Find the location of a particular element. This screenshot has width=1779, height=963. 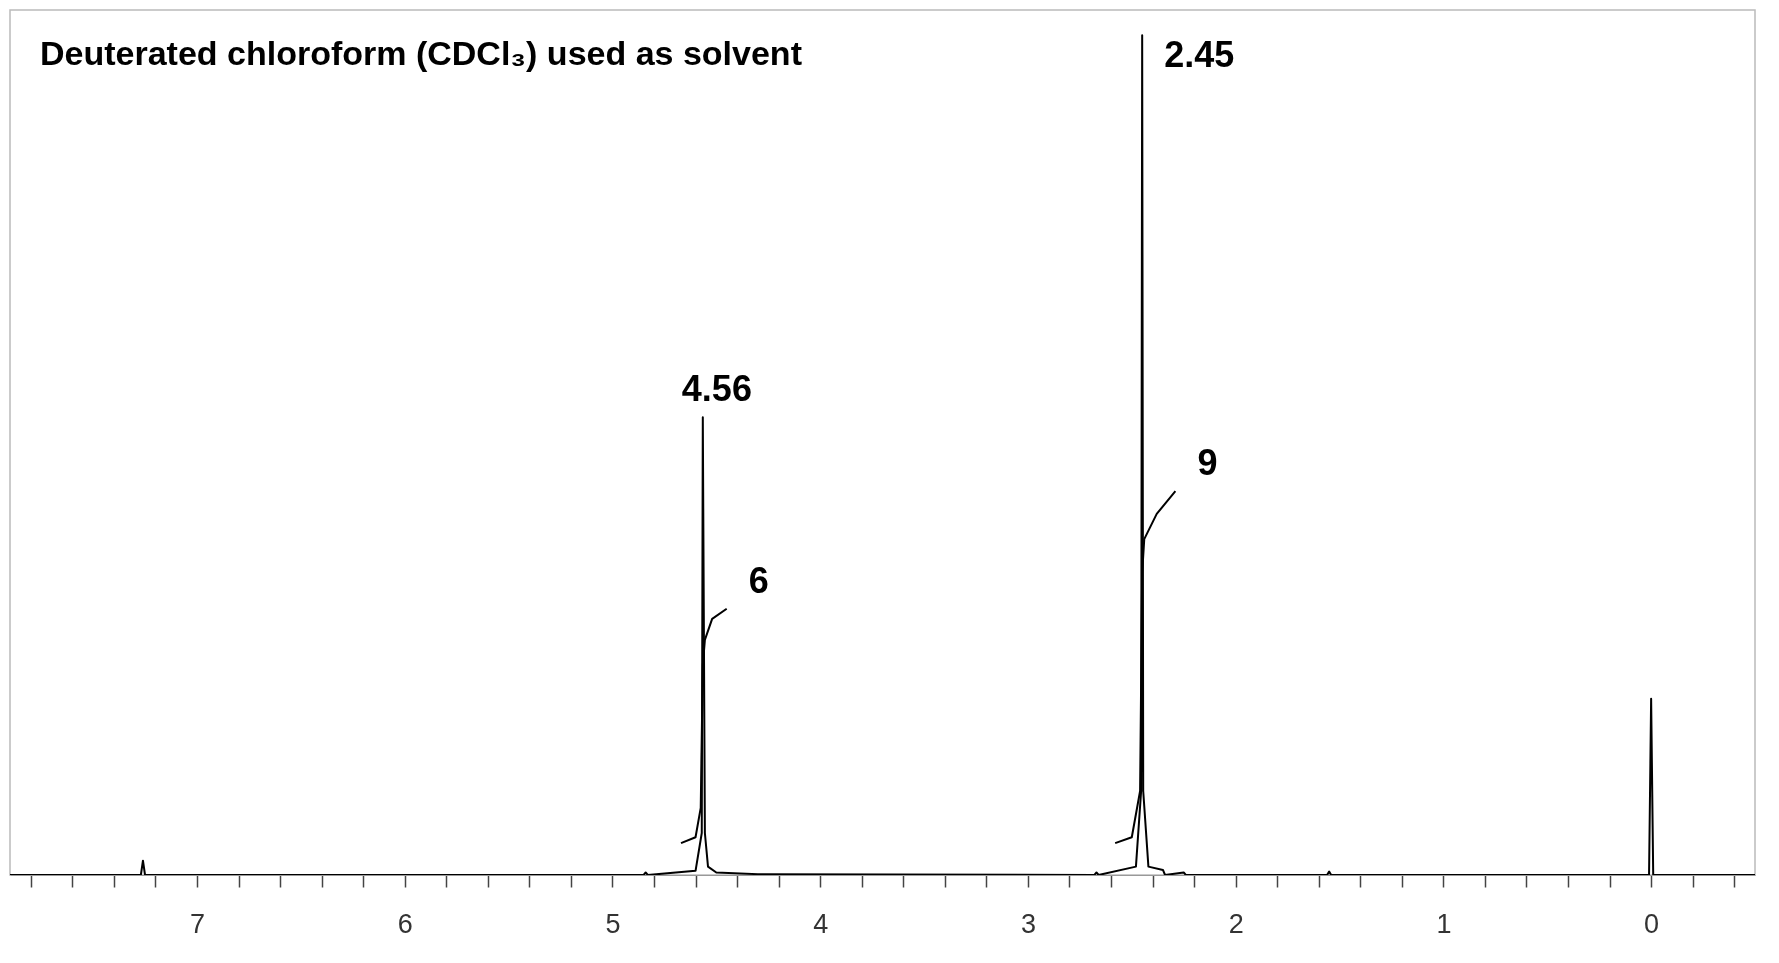

chart-title: Deuterated chloroform (CDCl₃) used as solvent is located at coordinates (421, 53).